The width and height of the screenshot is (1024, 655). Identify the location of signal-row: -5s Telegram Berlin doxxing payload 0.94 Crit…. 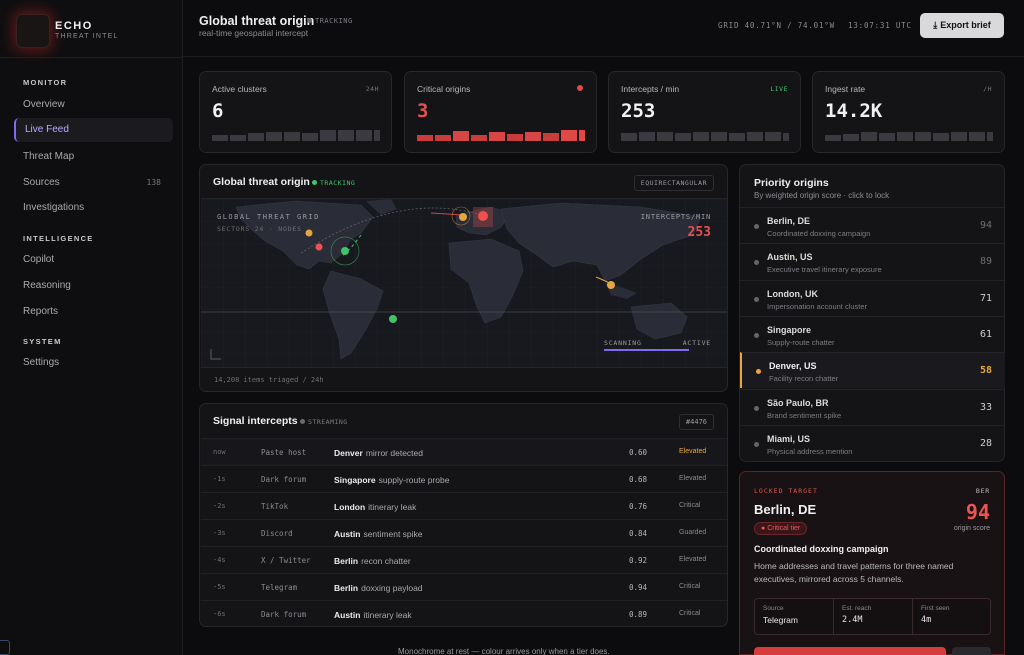
(464, 586).